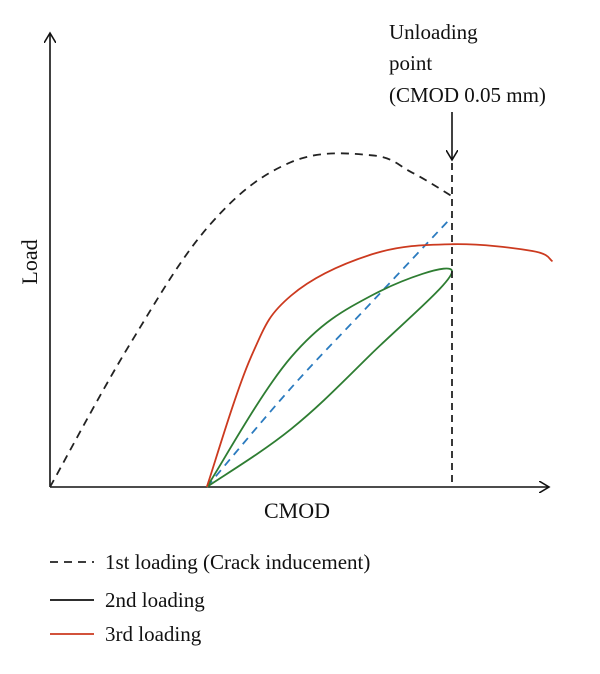 This screenshot has height=674, width=600. I want to click on legend-label-2nd-loading: 2nd loading, so click(155, 600).